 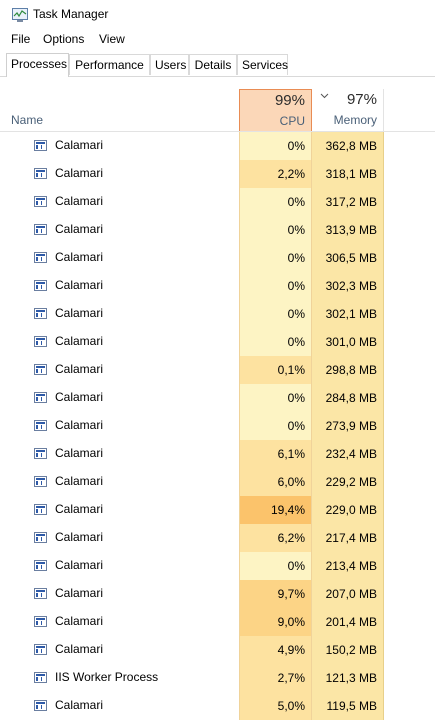 What do you see at coordinates (348, 258) in the screenshot?
I see `process-memory: 306,5 MB` at bounding box center [348, 258].